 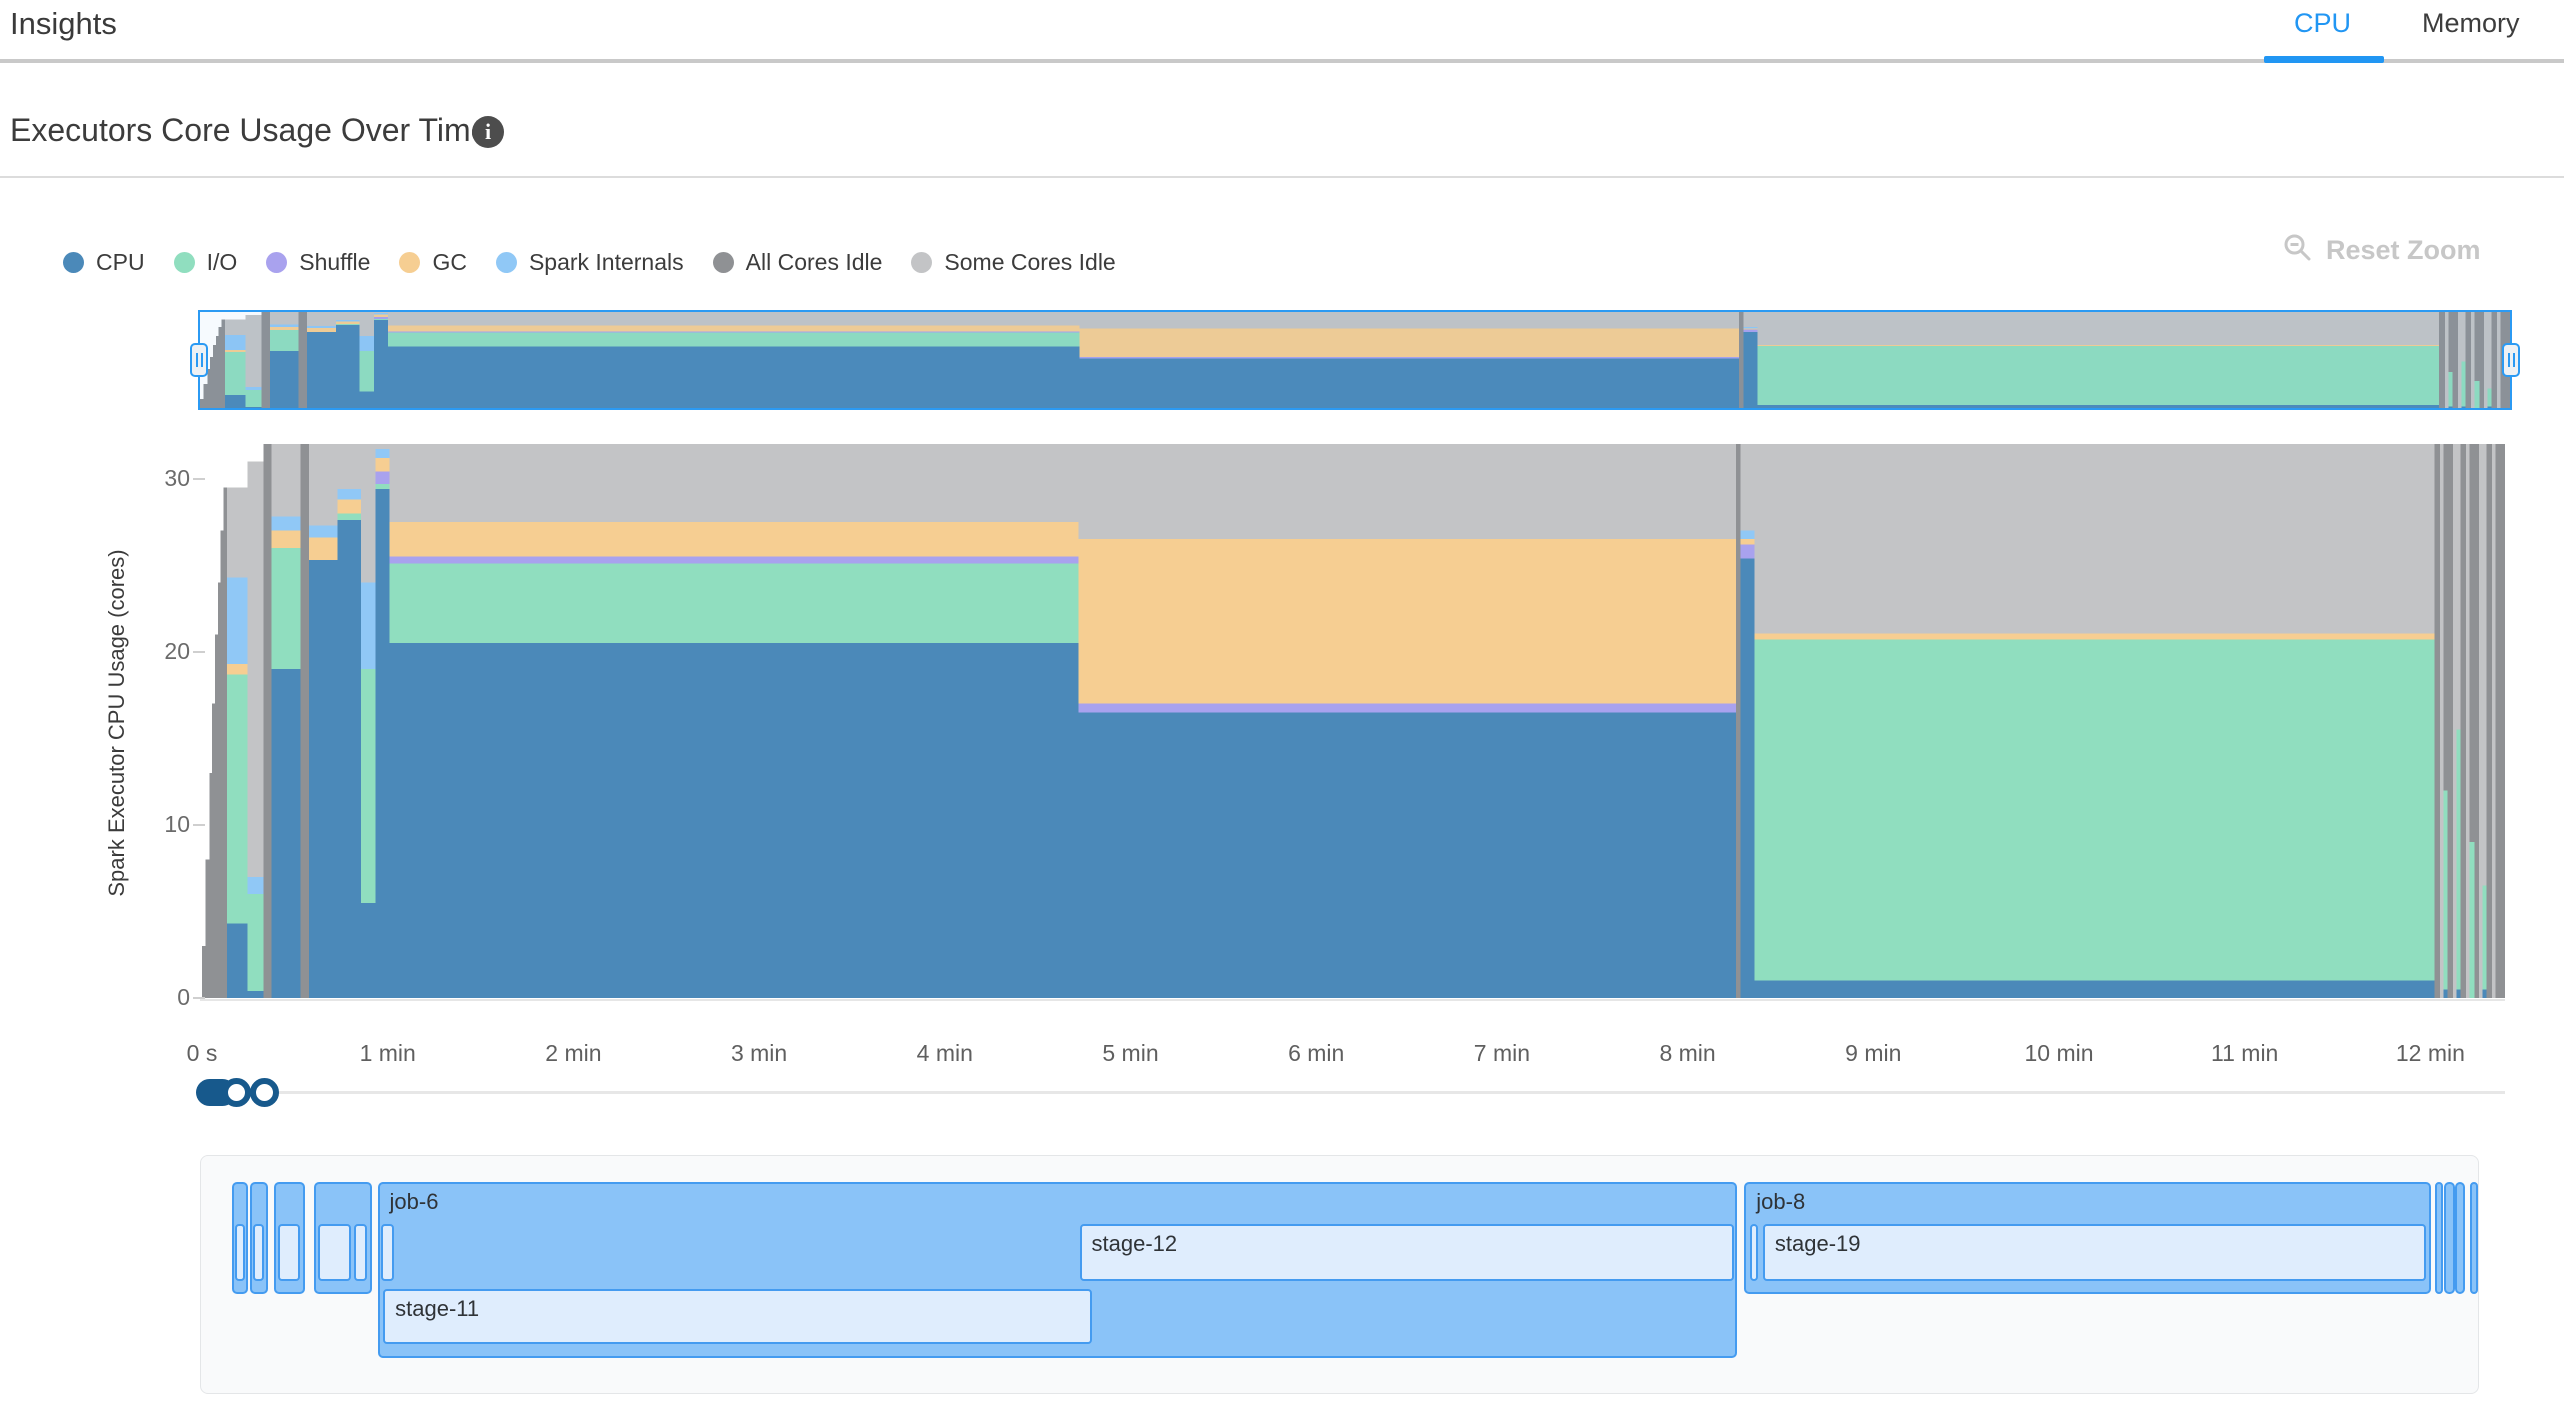 What do you see at coordinates (606, 262) in the screenshot?
I see `legend-label: Spark Internals` at bounding box center [606, 262].